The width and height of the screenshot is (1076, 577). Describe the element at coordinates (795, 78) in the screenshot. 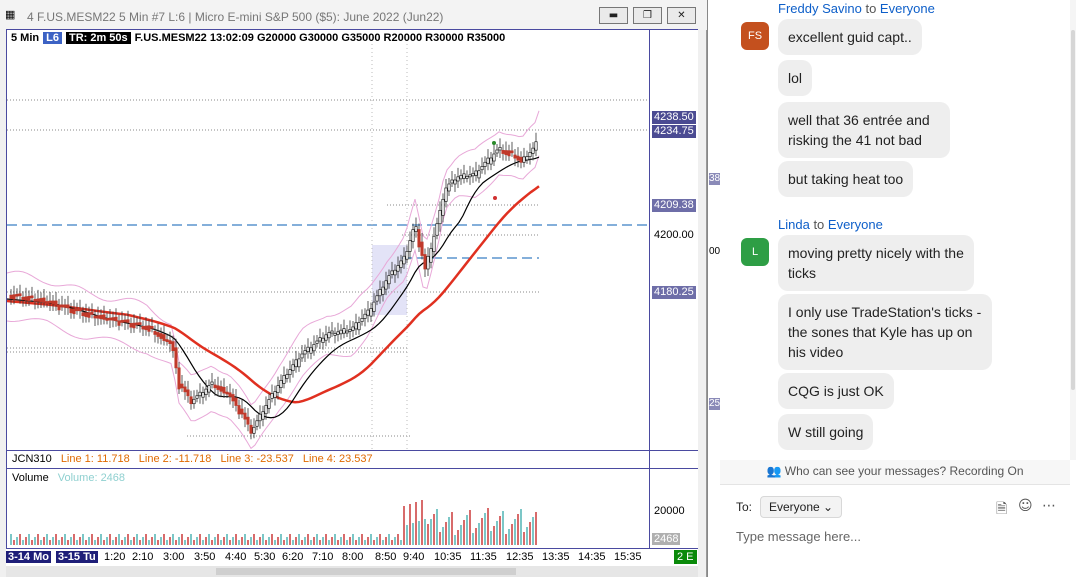

I see `message-bubble: lol` at that location.